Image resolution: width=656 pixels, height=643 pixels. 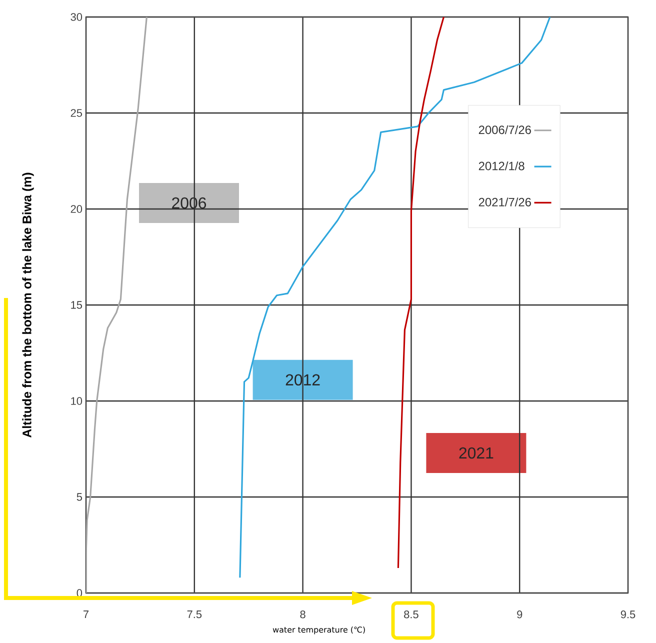 What do you see at coordinates (194, 614) in the screenshot?
I see `x-tick-label: 7.5` at bounding box center [194, 614].